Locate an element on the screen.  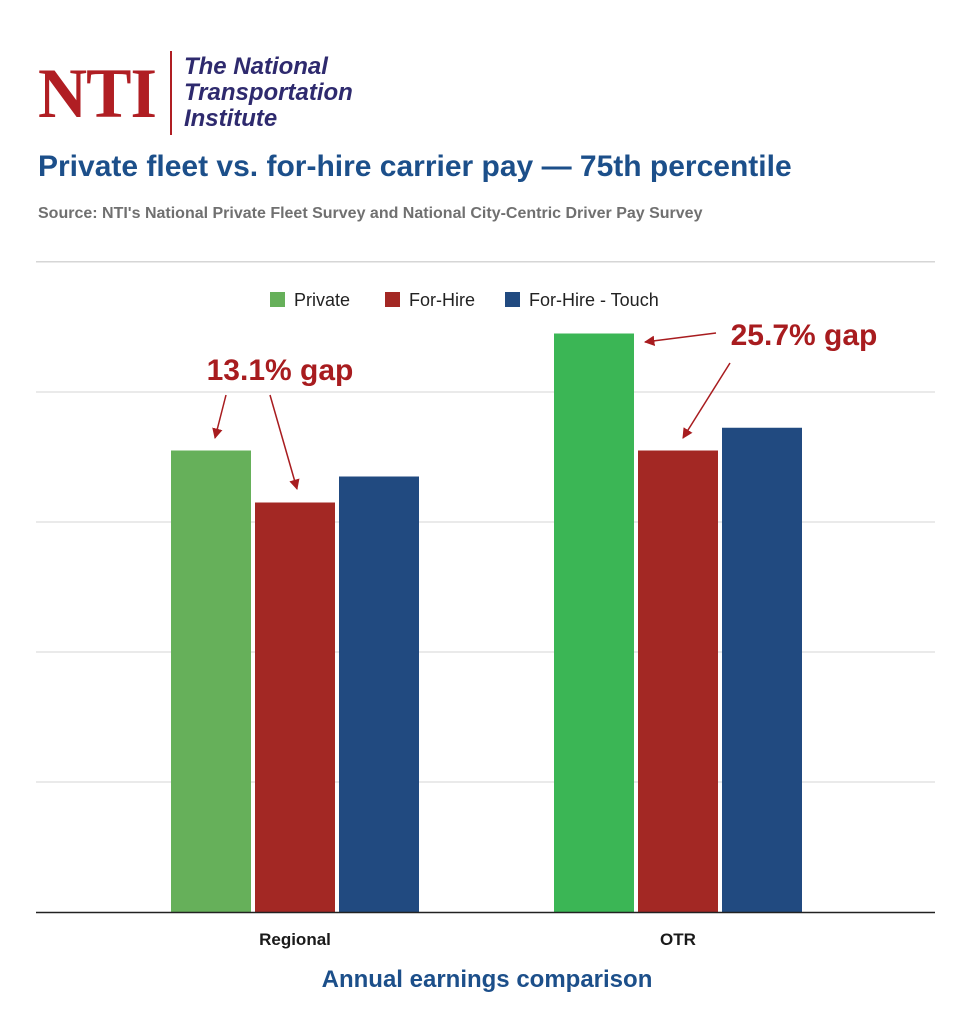
x-axis-title: Annual earnings comparison is located at coordinates (487, 979).